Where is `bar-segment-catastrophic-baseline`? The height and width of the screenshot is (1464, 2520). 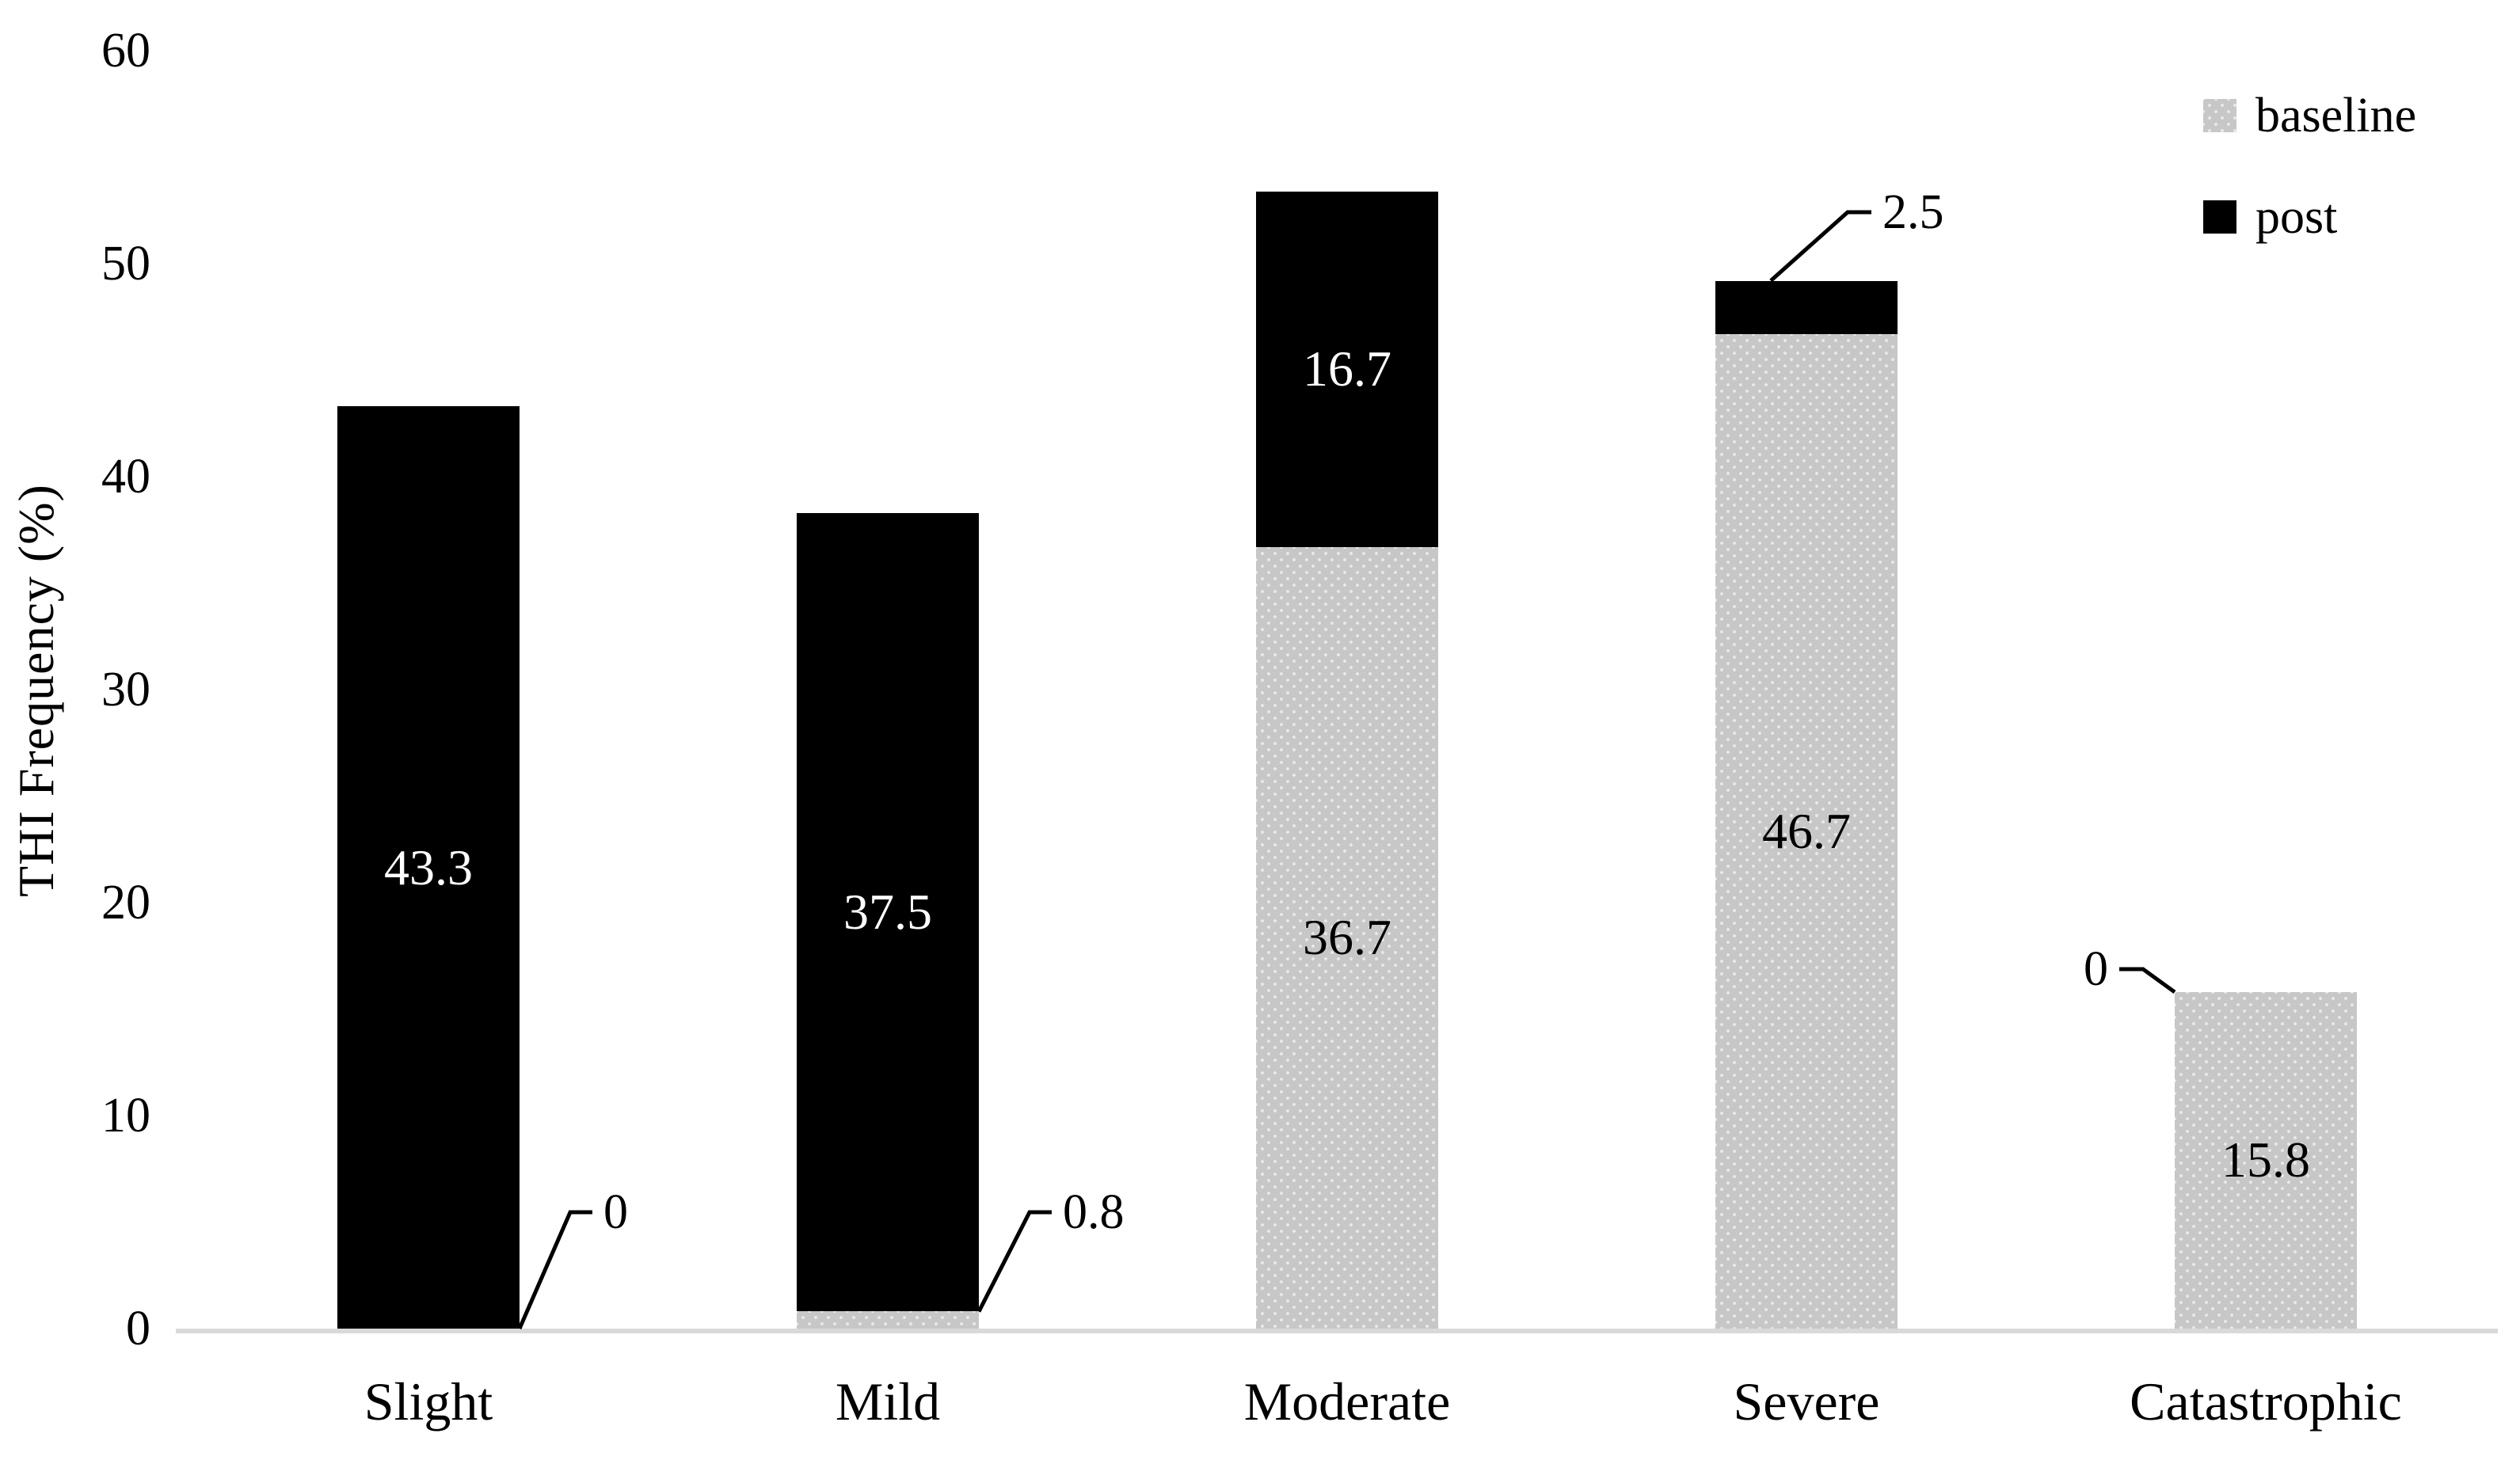
bar-segment-catastrophic-baseline is located at coordinates (2266, 1160).